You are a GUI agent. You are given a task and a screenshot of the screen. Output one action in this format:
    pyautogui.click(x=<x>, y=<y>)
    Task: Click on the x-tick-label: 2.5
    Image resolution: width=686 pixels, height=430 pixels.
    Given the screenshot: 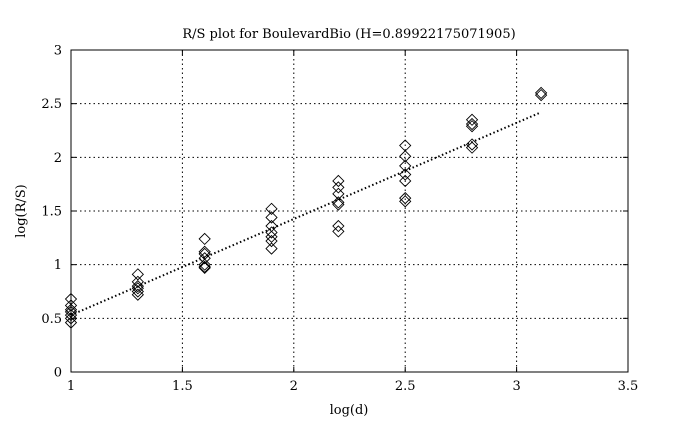 What is the action you would take?
    pyautogui.click(x=405, y=386)
    